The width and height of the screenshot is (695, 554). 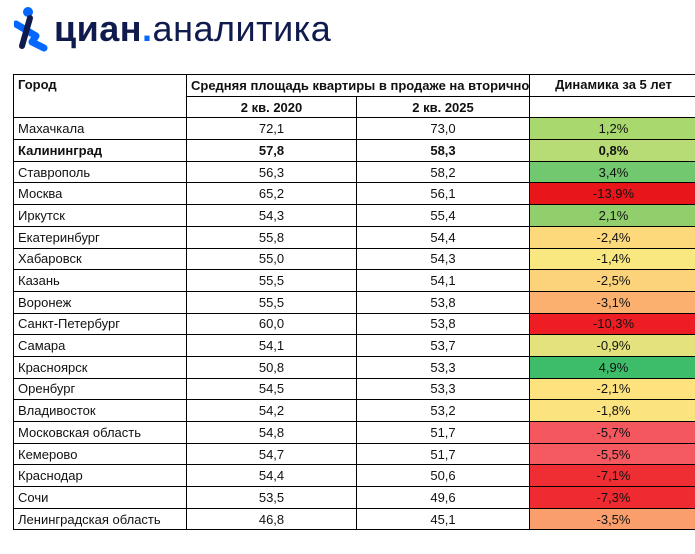 What do you see at coordinates (612, 85) in the screenshot?
I see `header-dynamics: Динамика за 5 лет` at bounding box center [612, 85].